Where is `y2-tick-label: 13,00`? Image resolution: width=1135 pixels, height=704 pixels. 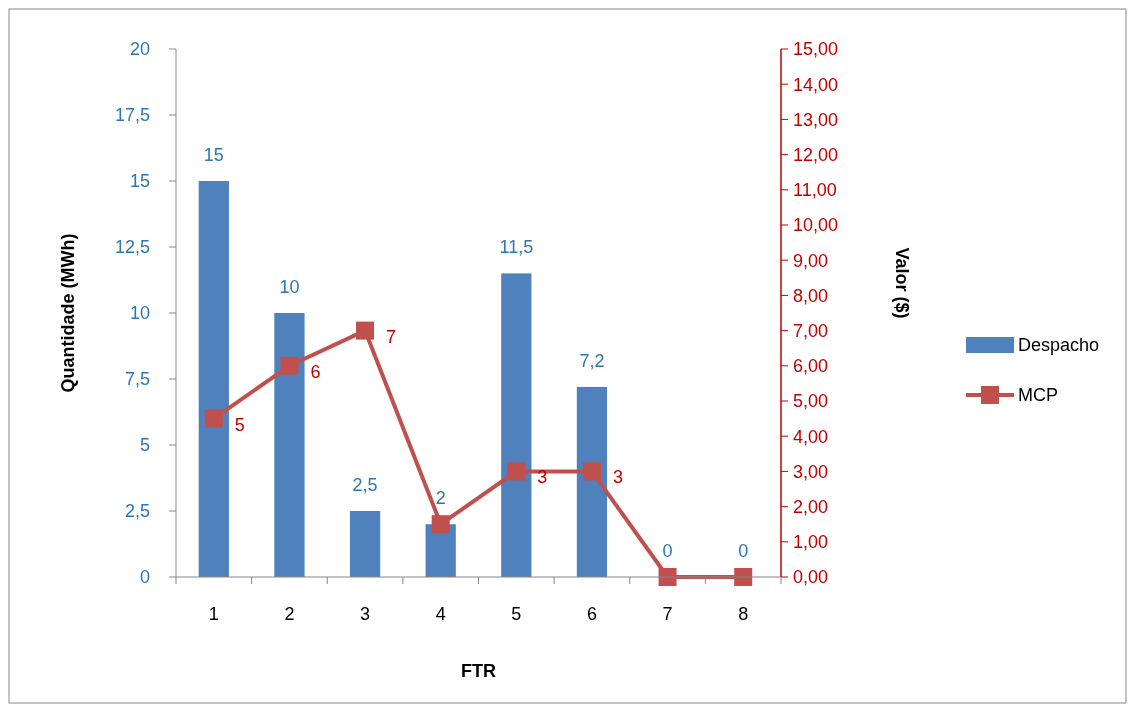 y2-tick-label: 13,00 is located at coordinates (816, 119).